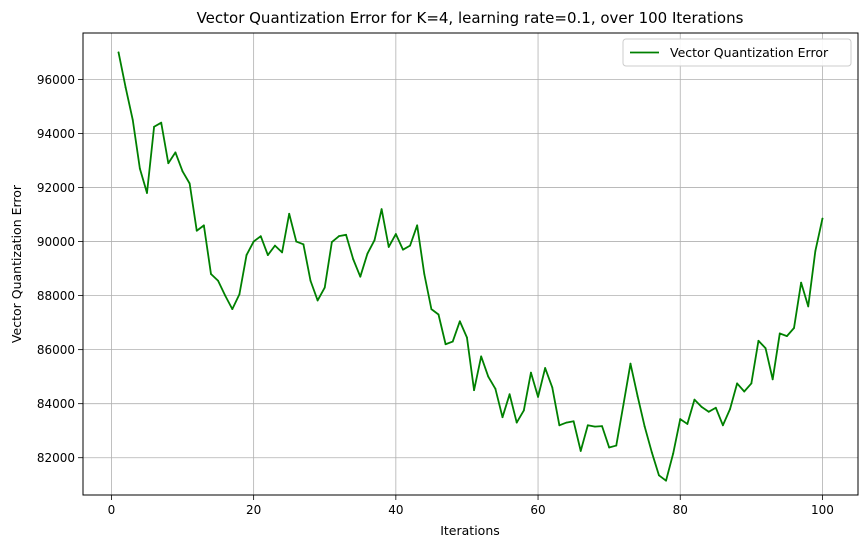 The height and width of the screenshot is (547, 868). I want to click on y-axis-label: Vector Quantization Error, so click(16, 263).